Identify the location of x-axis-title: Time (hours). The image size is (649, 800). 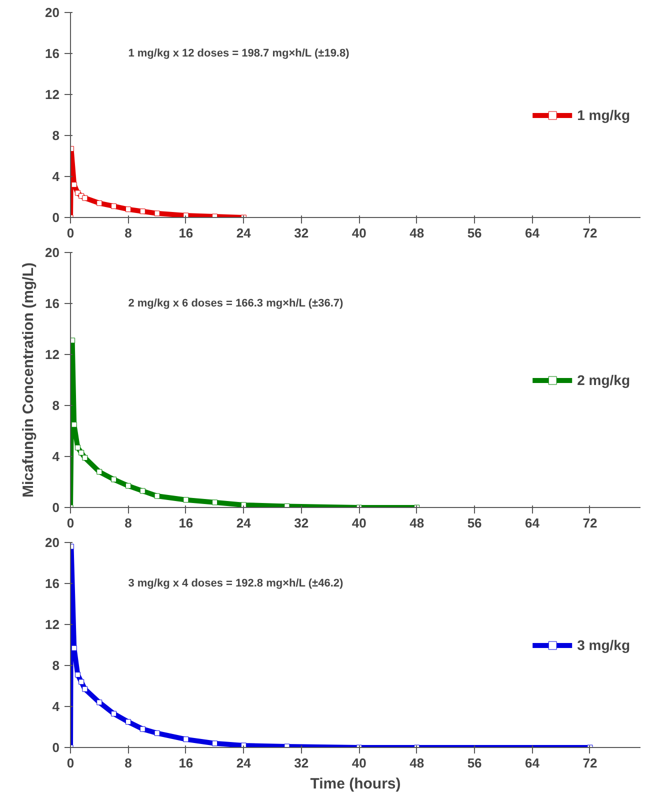
(355, 784).